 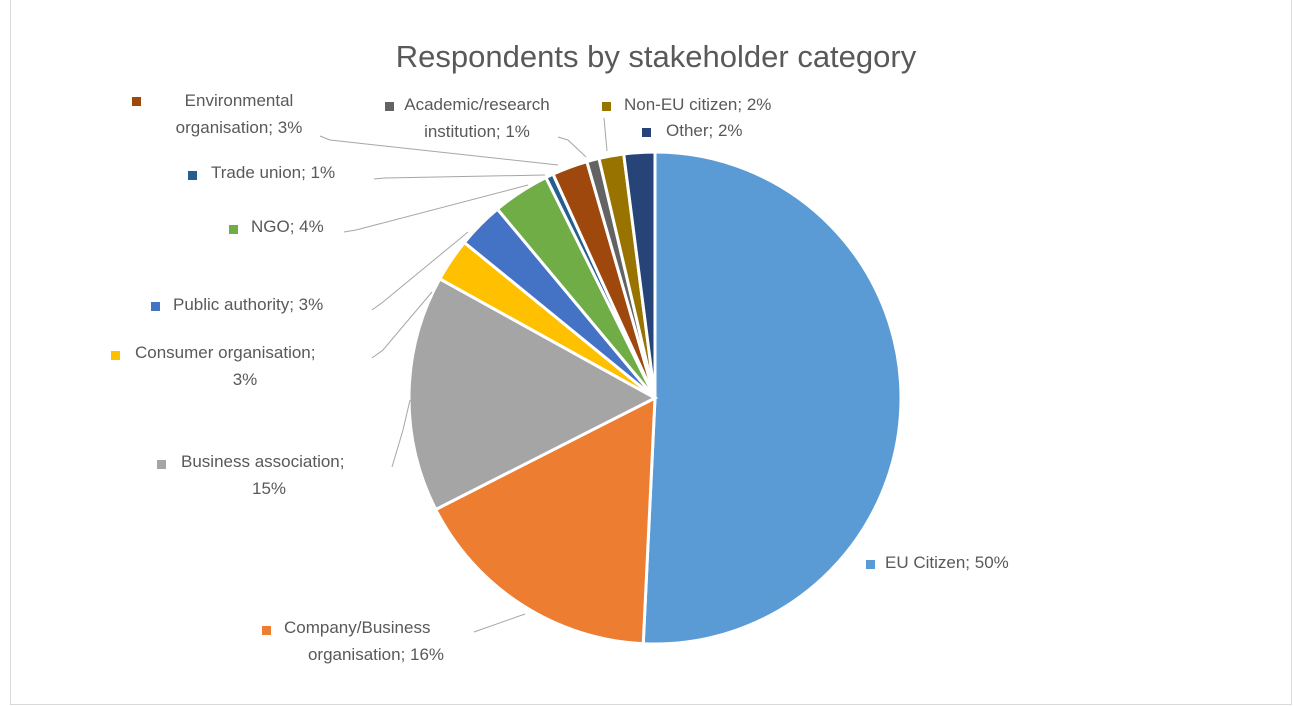 I want to click on legend-key-ngo, so click(x=233, y=229).